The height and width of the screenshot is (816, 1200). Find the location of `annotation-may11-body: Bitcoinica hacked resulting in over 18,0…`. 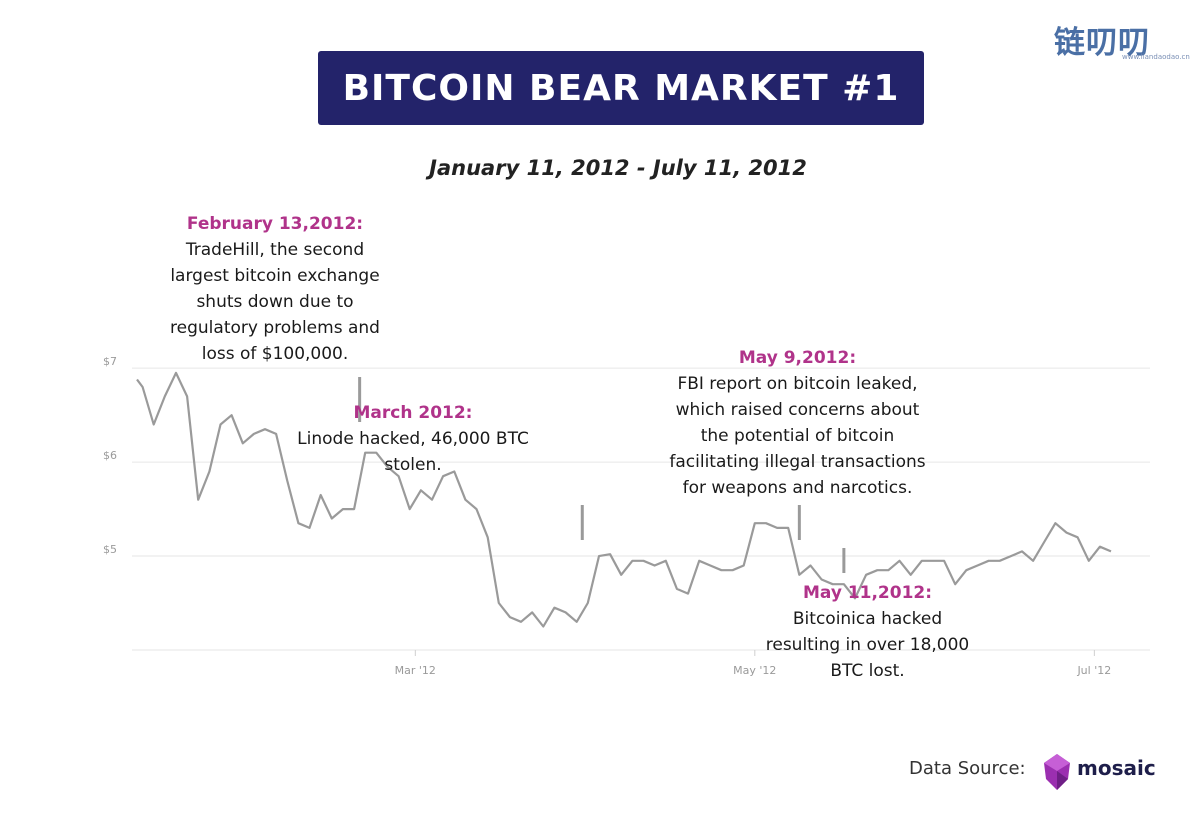

annotation-may11-body: Bitcoinica hacked resulting in over 18,0… is located at coordinates (867, 645).